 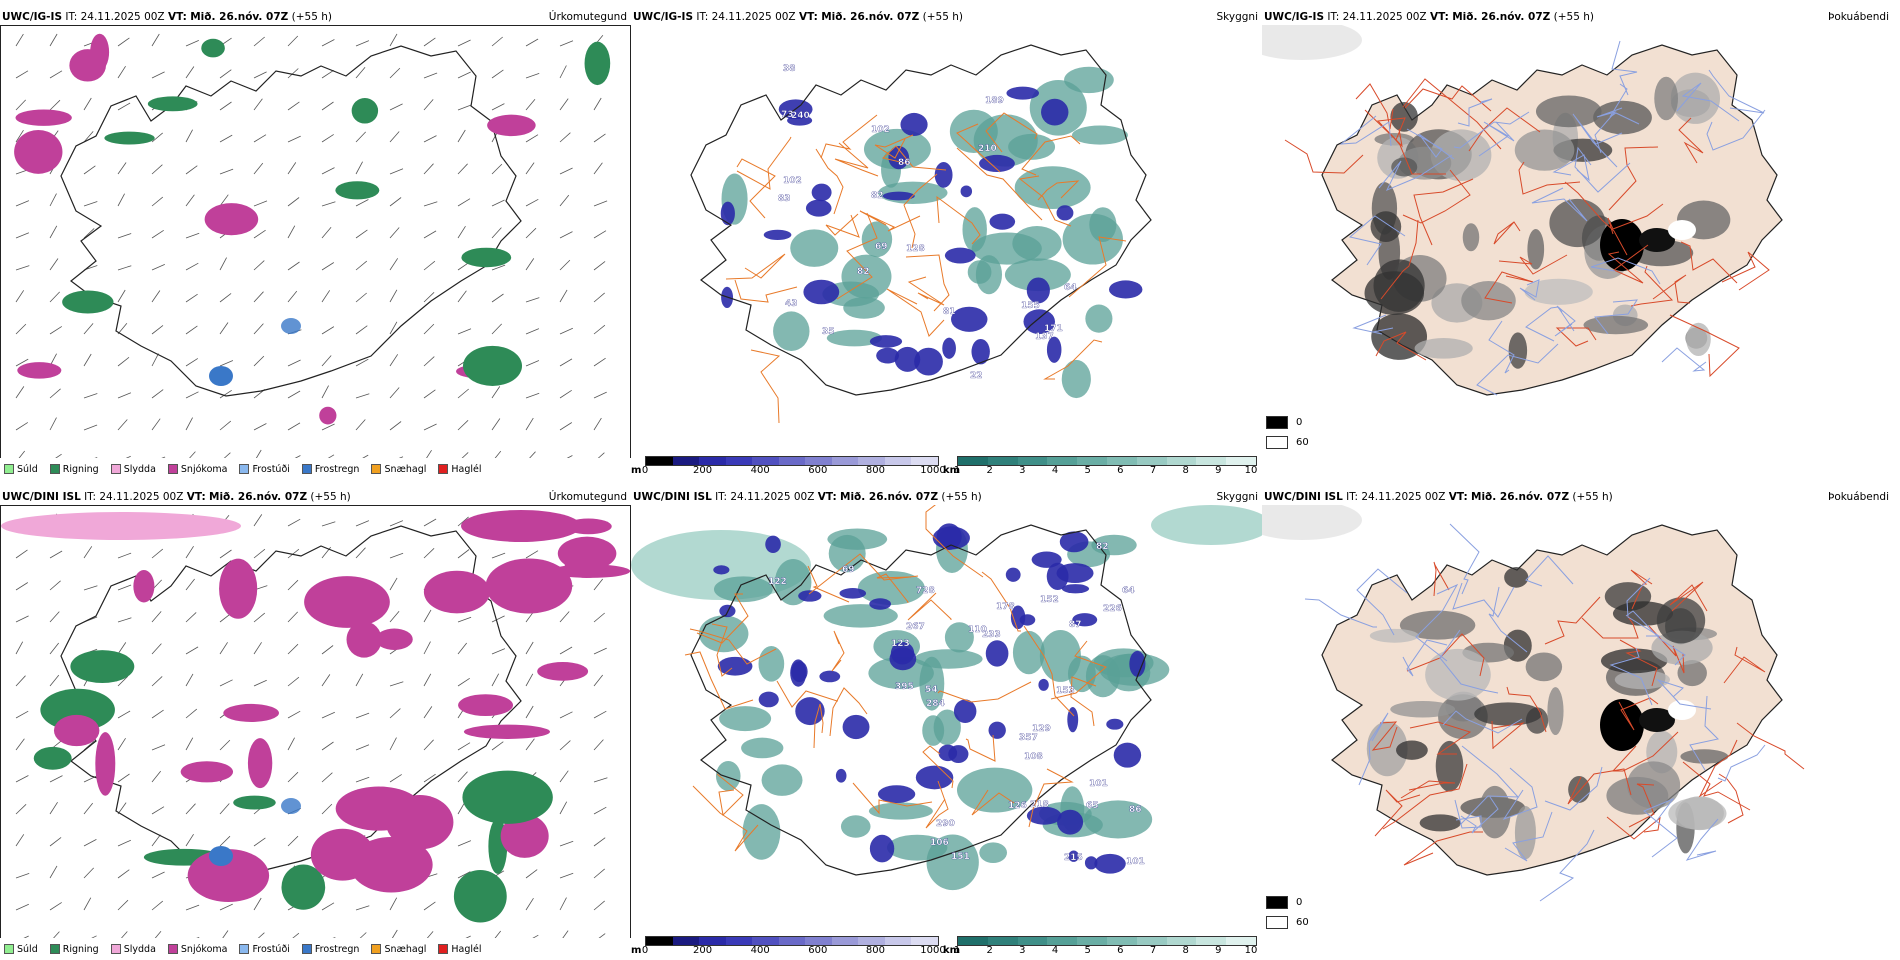 I want to click on legend-item: Súld, so click(x=21, y=949).